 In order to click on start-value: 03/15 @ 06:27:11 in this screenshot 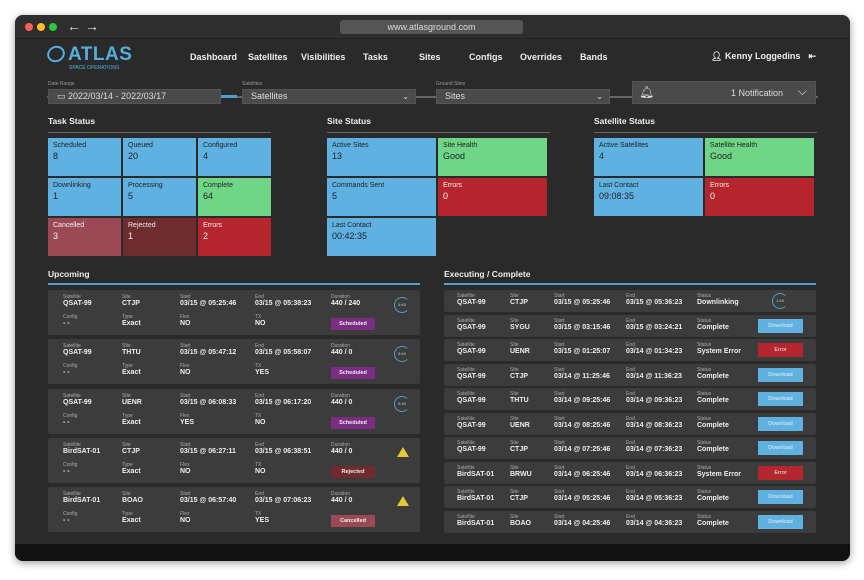, I will do `click(208, 451)`.